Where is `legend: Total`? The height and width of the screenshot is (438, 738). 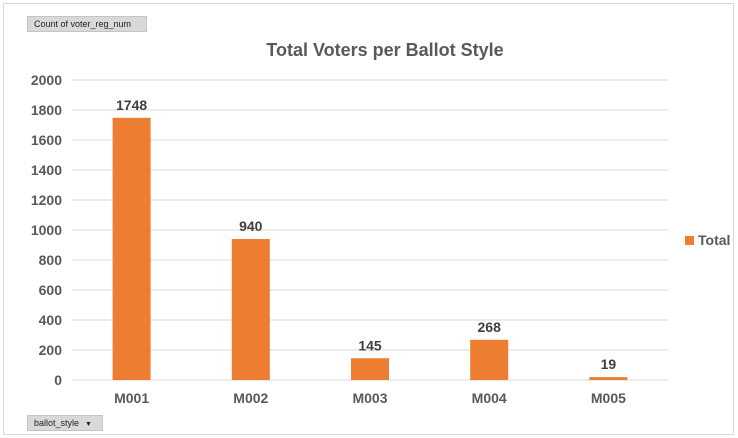 legend: Total is located at coordinates (707, 240).